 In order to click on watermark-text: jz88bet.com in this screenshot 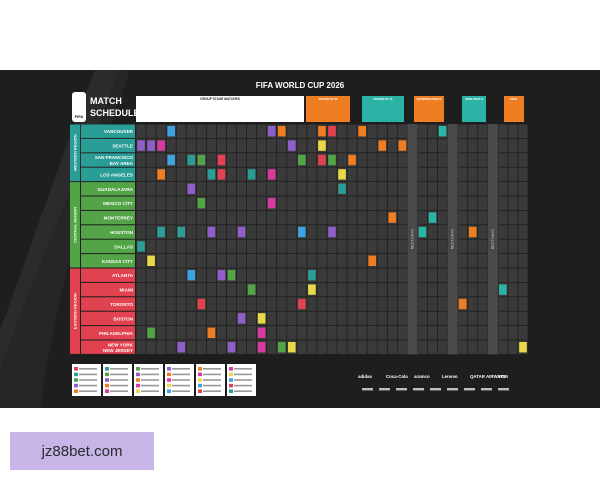, I will do `click(82, 451)`.